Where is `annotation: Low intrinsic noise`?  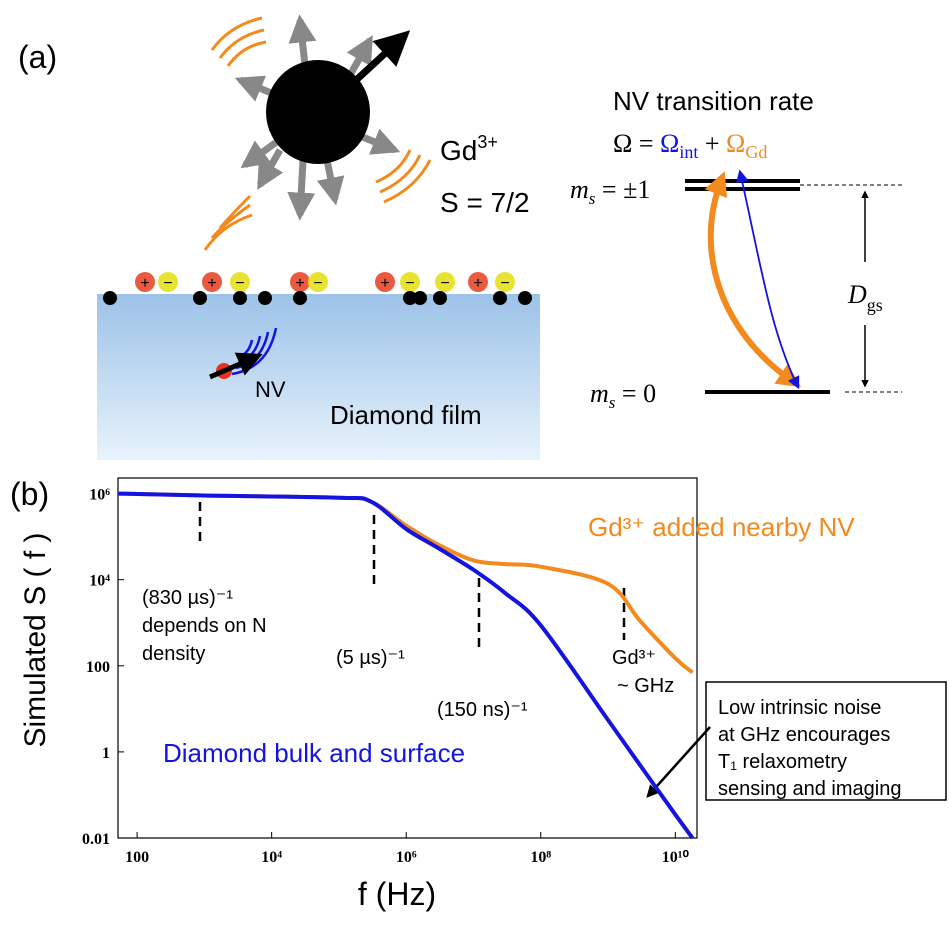 annotation: Low intrinsic noise is located at coordinates (799, 708).